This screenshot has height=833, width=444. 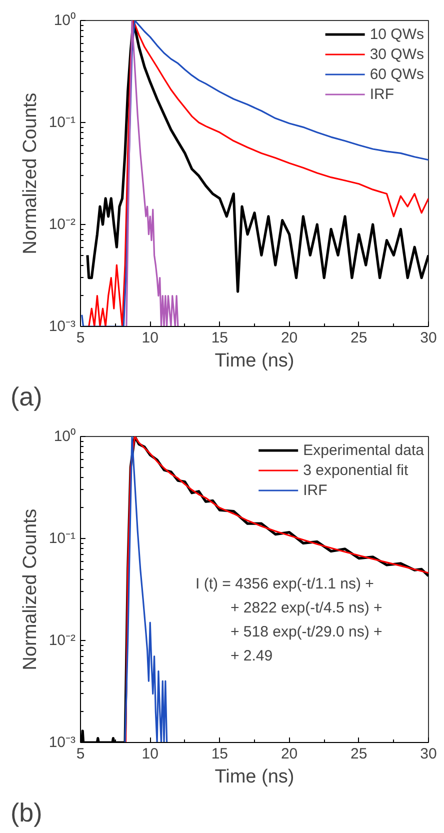 What do you see at coordinates (26, 397) in the screenshot?
I see `text: (a)` at bounding box center [26, 397].